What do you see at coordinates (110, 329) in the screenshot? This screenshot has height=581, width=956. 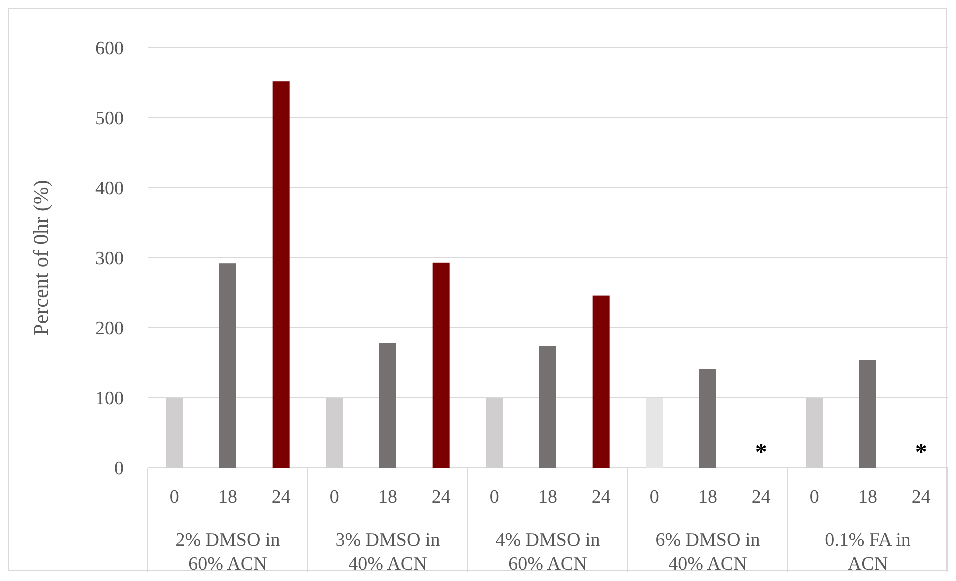 I see `y-tick-label: 200` at bounding box center [110, 329].